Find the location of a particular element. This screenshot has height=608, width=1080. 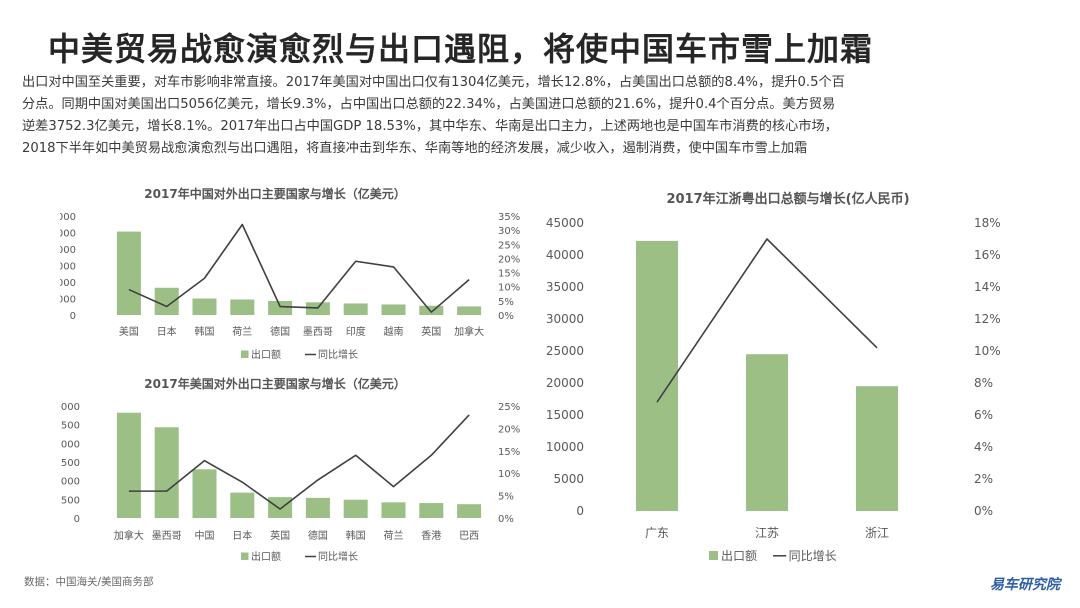

chart-title: 2017年中国对外出口主要国家与增长（亿美元） is located at coordinates (274, 193).